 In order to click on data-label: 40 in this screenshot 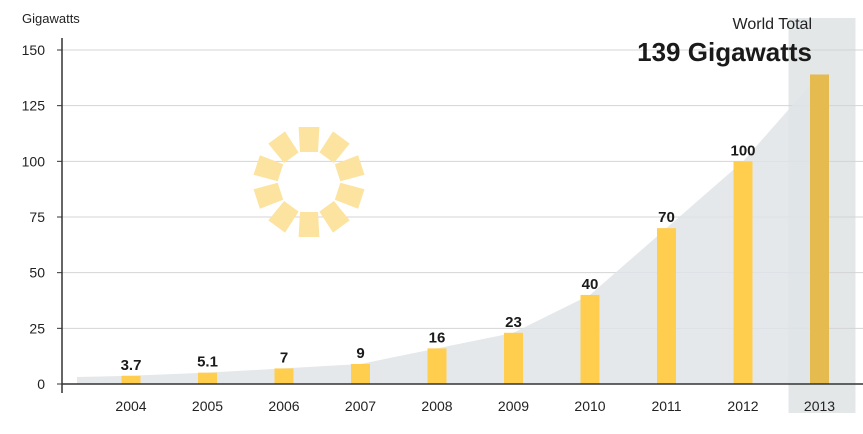, I will do `click(590, 284)`.